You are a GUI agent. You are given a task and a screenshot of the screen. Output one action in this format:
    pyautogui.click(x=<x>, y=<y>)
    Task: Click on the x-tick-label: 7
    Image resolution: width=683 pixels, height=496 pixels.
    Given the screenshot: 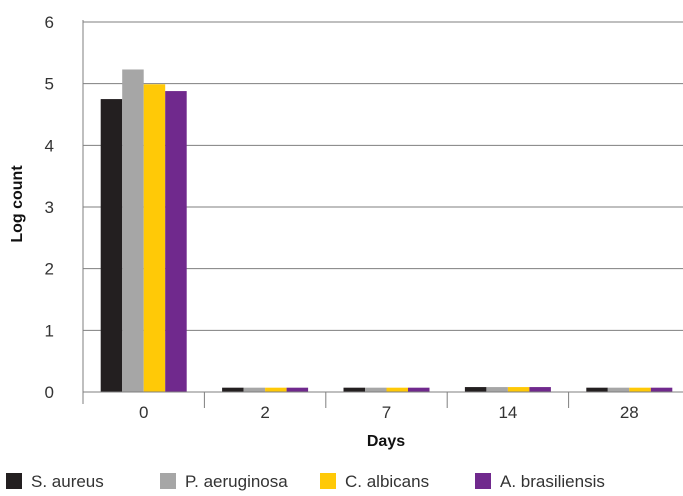 What is the action you would take?
    pyautogui.click(x=386, y=412)
    